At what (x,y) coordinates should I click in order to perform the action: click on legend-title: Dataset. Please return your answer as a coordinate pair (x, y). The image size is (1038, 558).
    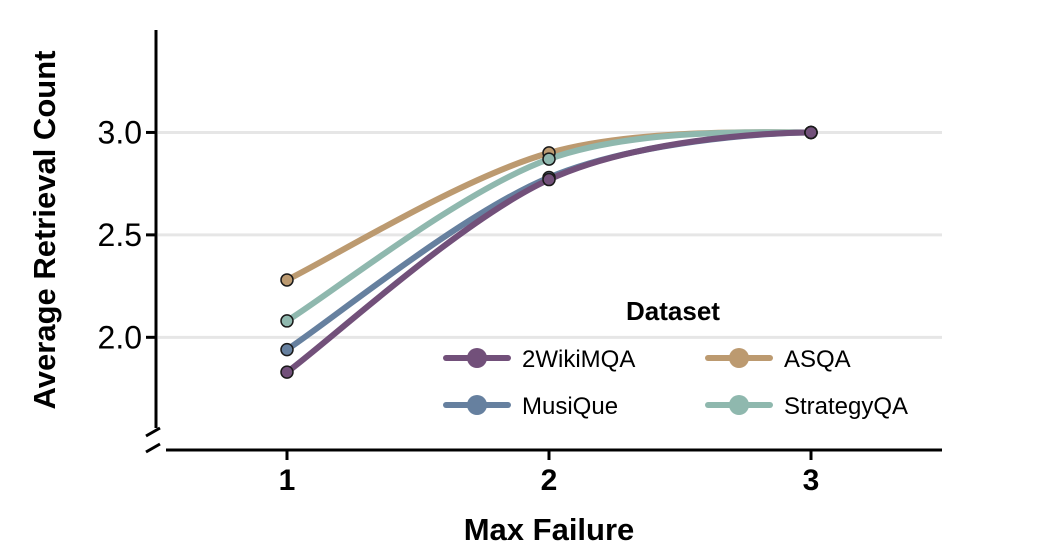
    Looking at the image, I should click on (673, 311).